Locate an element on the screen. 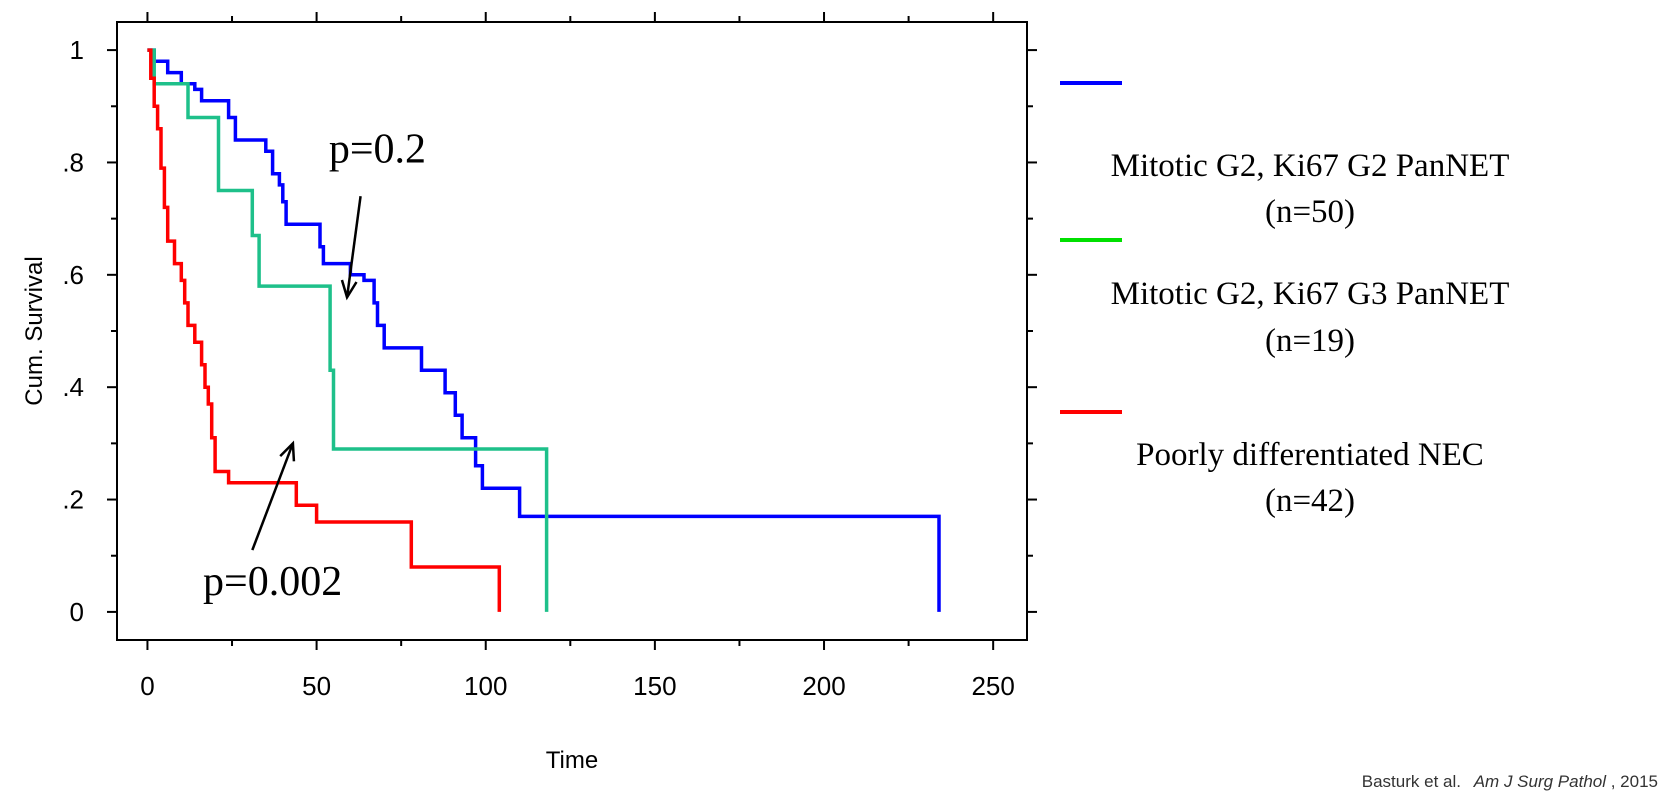 The width and height of the screenshot is (1662, 793). legend-label-series-3-line2: (n=42) is located at coordinates (1310, 501).